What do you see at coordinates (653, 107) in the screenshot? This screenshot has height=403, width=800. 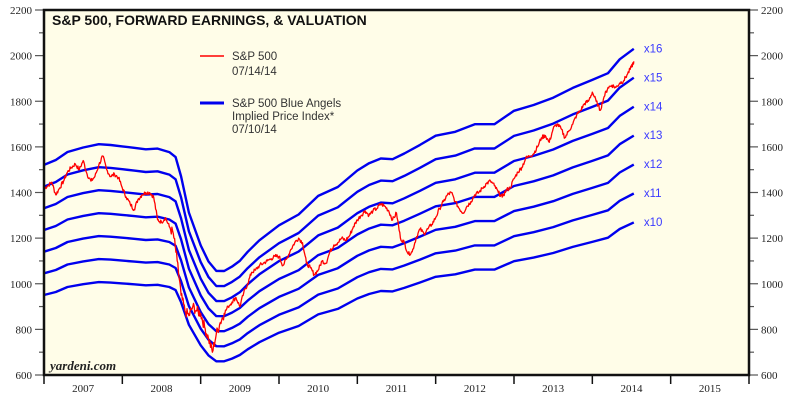 I see `band-label-x14: x14` at bounding box center [653, 107].